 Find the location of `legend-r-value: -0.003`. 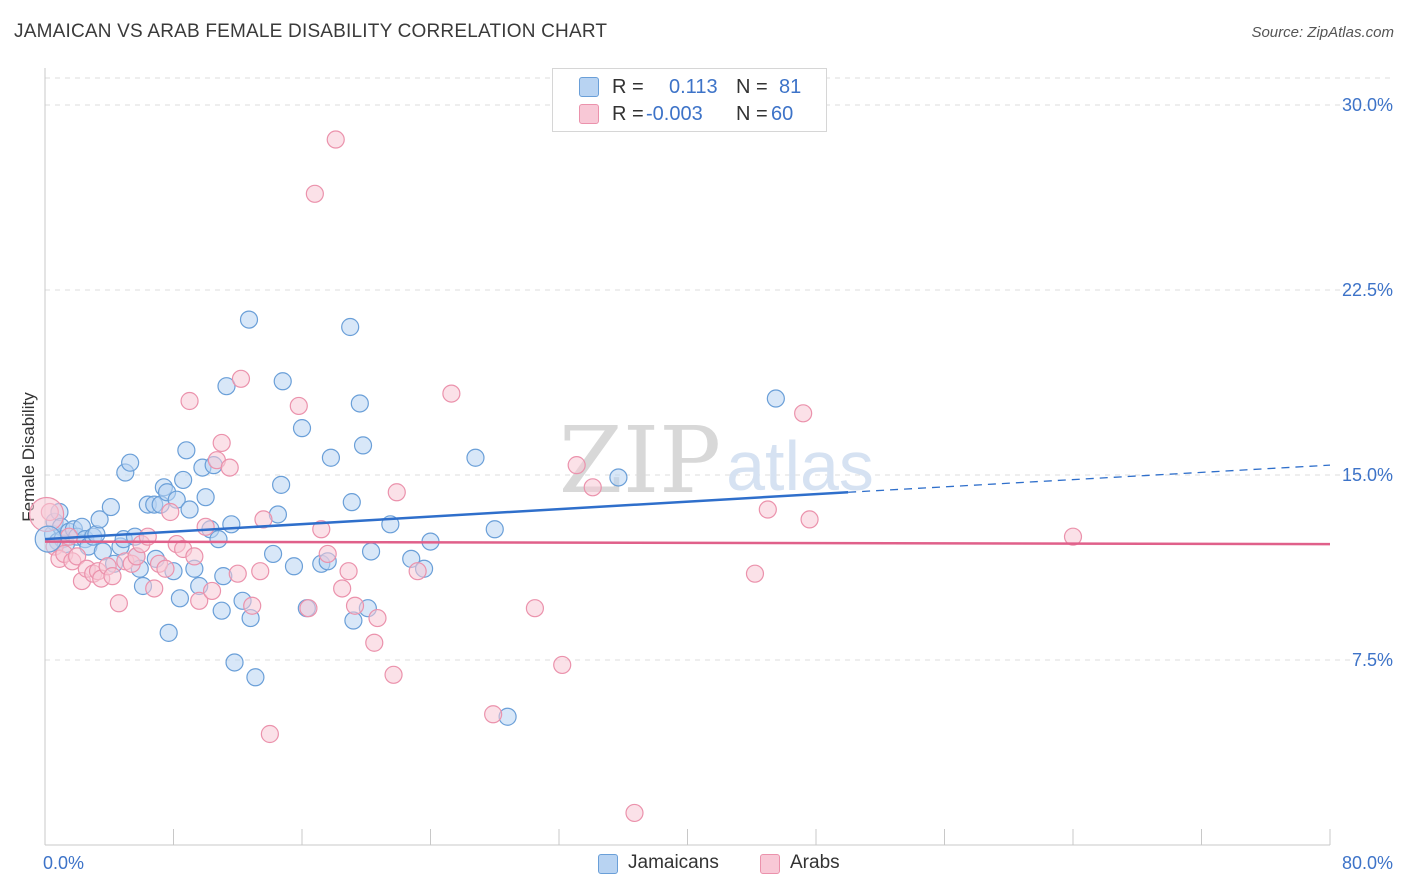

legend-r-value: -0.003 is located at coordinates (674, 113).